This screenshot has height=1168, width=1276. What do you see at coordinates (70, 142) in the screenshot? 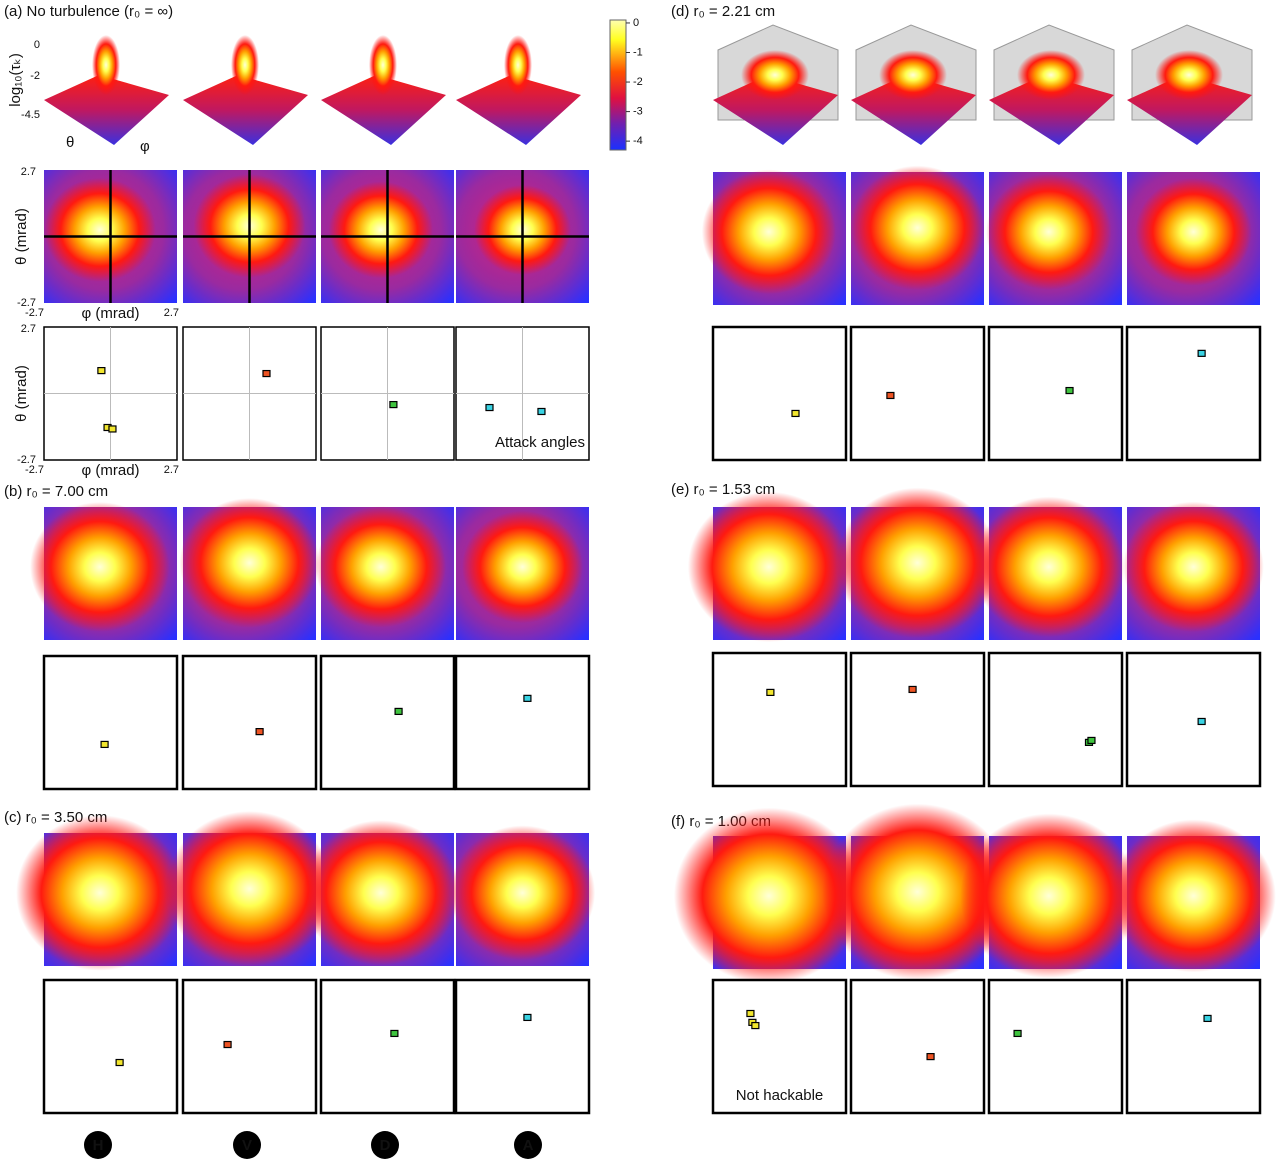
I see `surface-x-label: θ` at bounding box center [70, 142].